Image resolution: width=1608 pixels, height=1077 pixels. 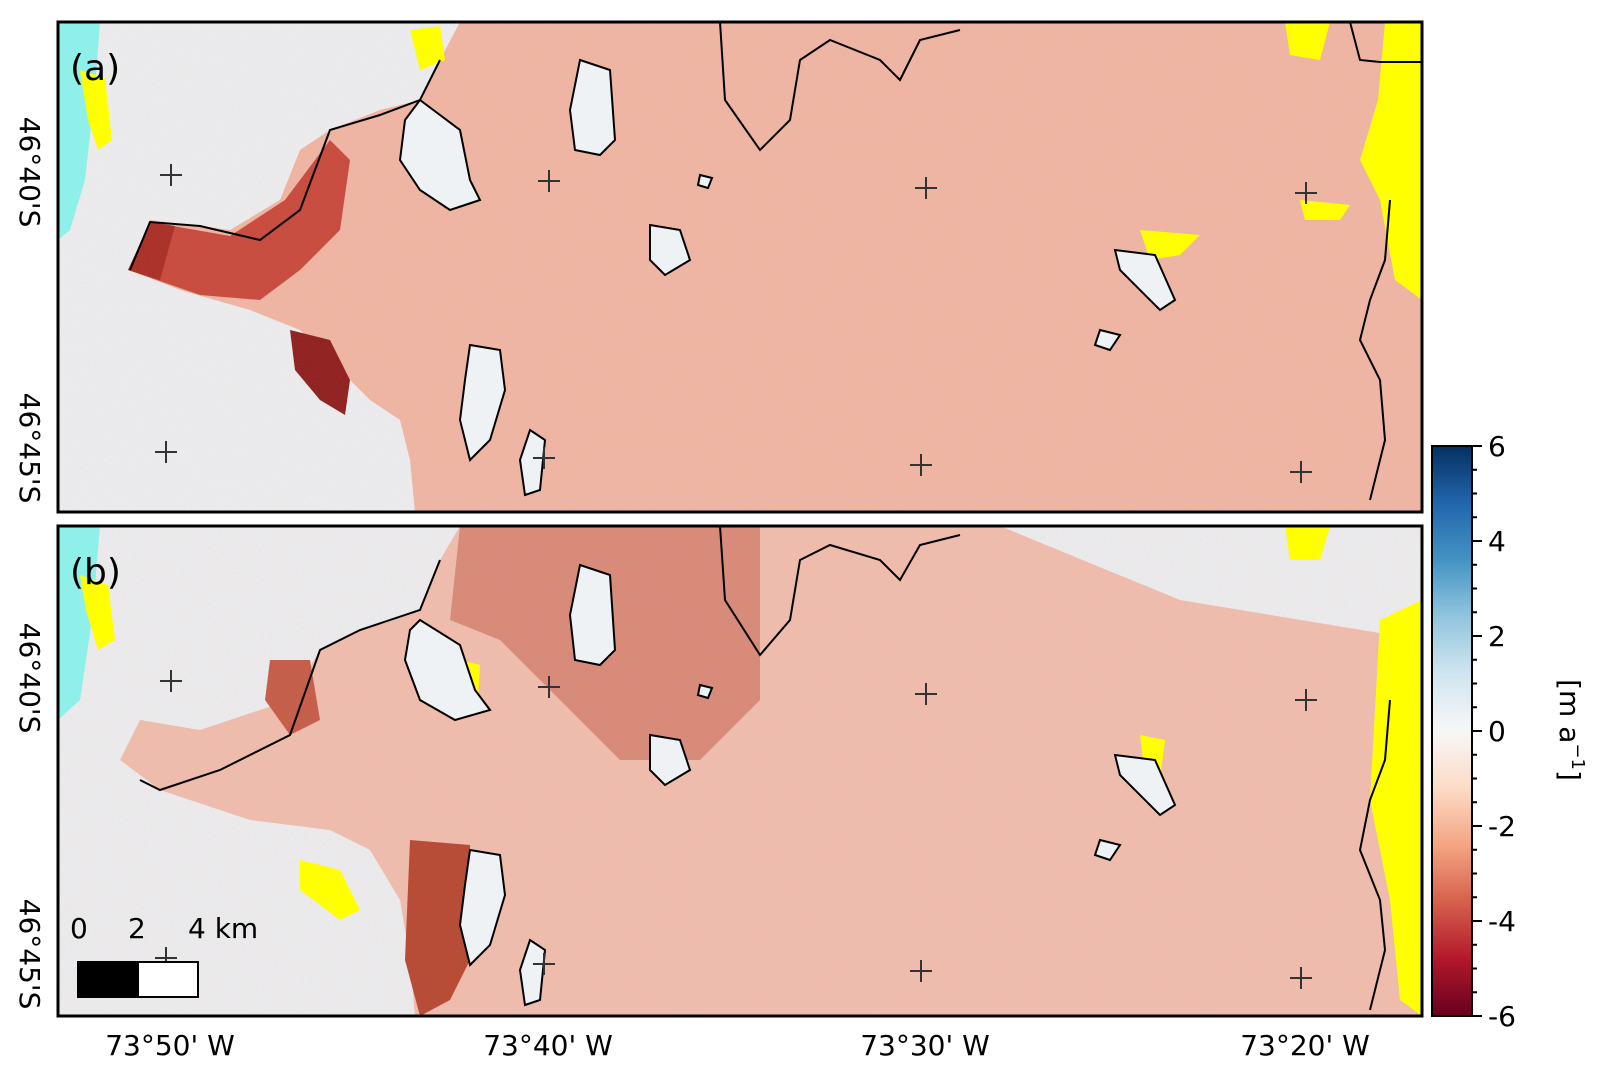 I want to click on glacier-margin-west, so click(x=285, y=165).